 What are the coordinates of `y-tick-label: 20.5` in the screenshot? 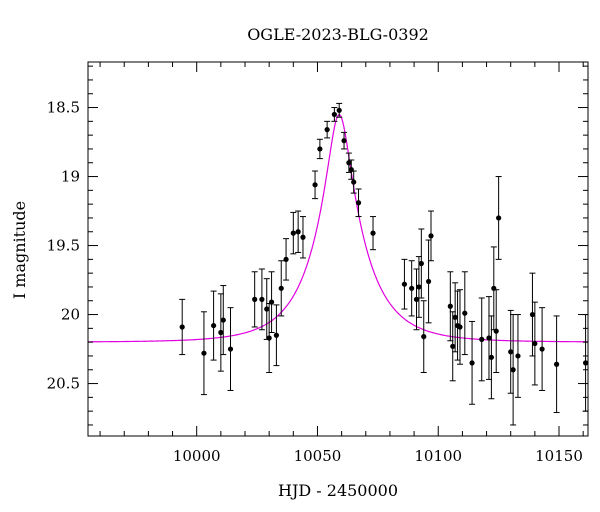 It's located at (63, 384).